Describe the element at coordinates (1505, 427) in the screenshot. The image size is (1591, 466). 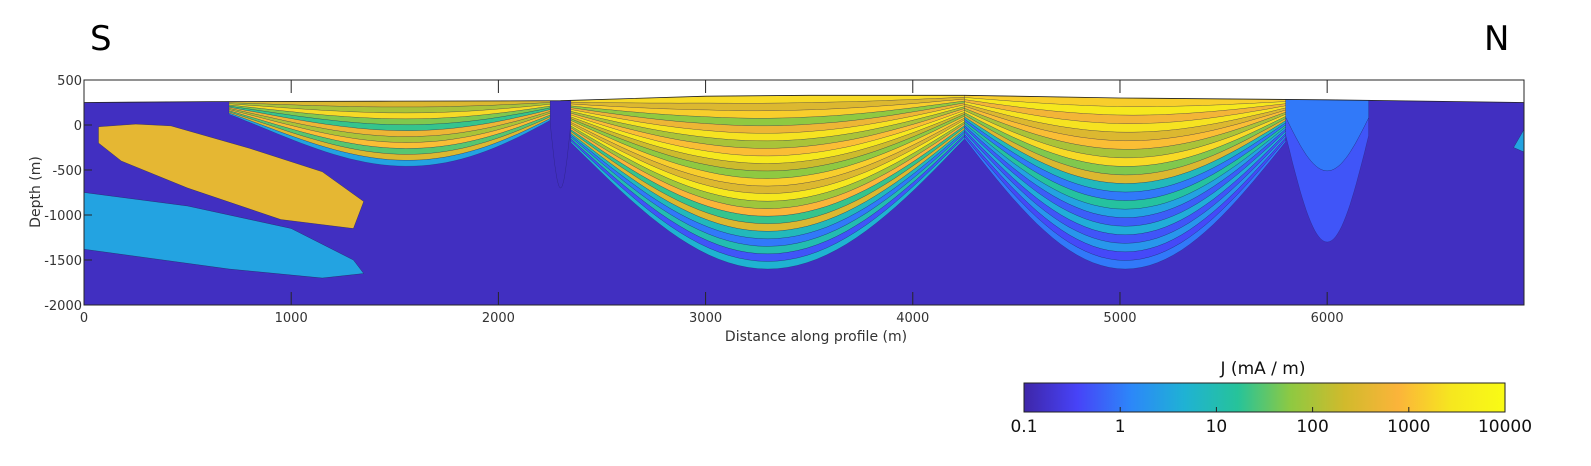
I see `colorbar-tick-label: 10000` at that location.